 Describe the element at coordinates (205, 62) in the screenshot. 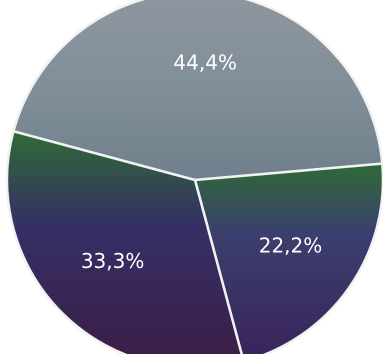

I see `pie-label-44-4: 44,4%` at that location.